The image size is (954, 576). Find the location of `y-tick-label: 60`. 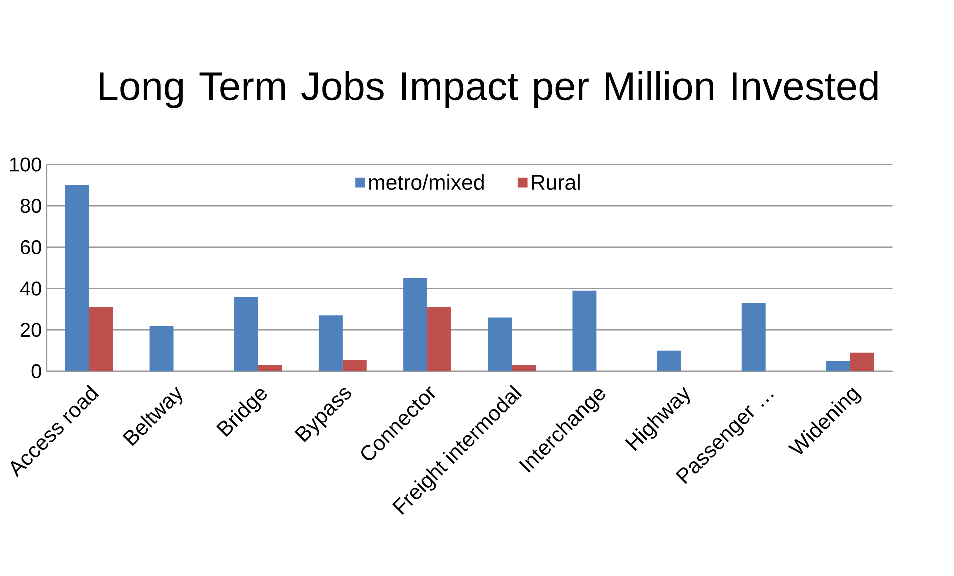

y-tick-label: 60 is located at coordinates (31, 247).